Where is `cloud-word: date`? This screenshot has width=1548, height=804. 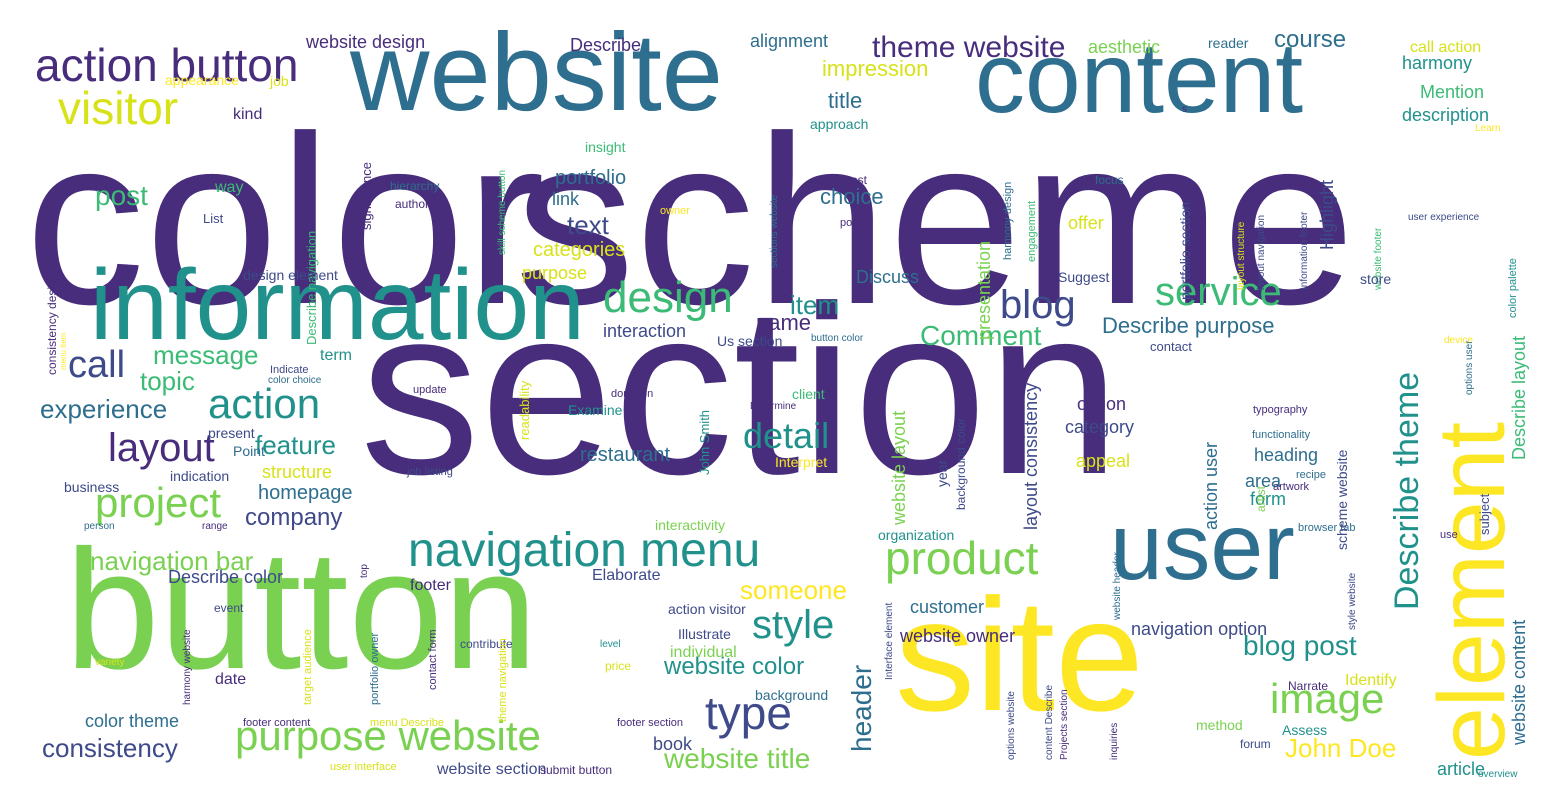 cloud-word: date is located at coordinates (231, 679).